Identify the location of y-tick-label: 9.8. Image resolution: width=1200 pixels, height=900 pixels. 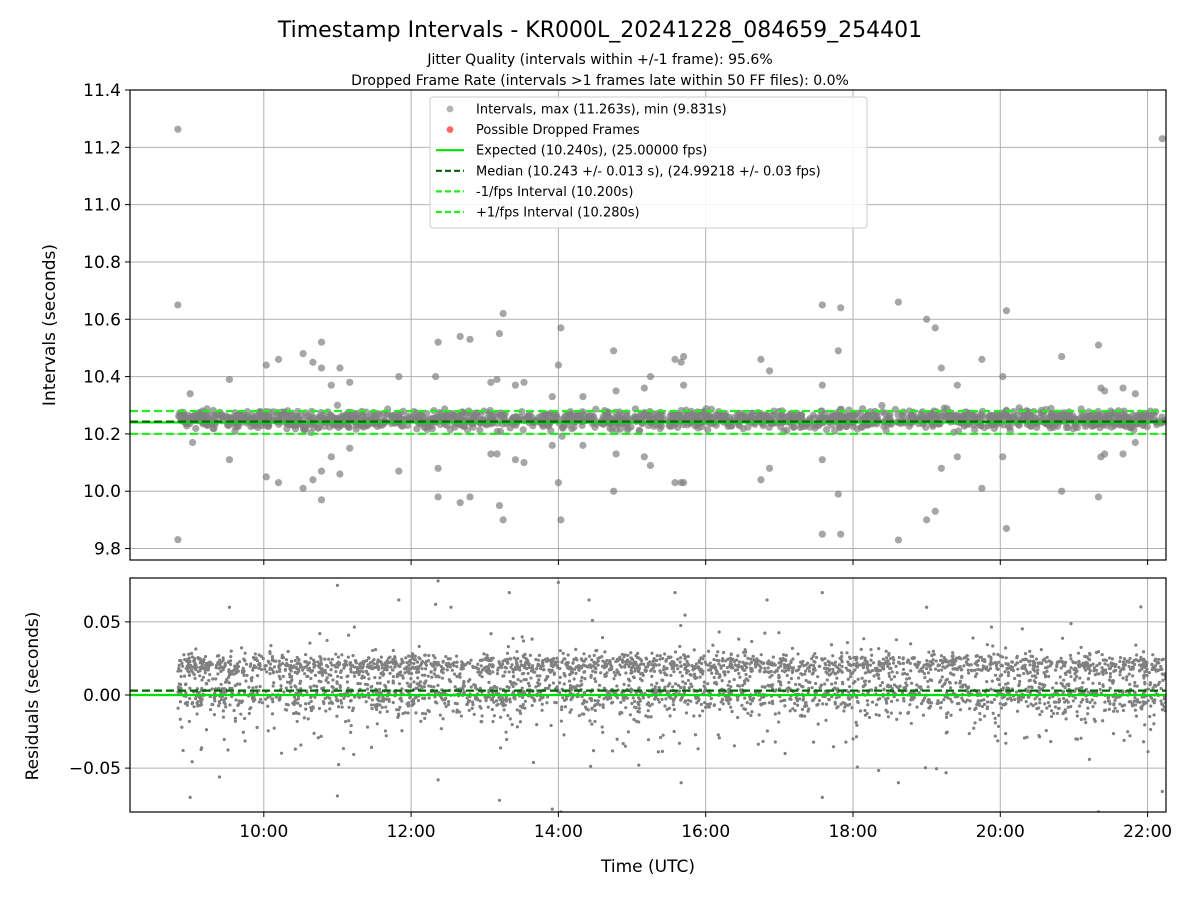
(107, 550).